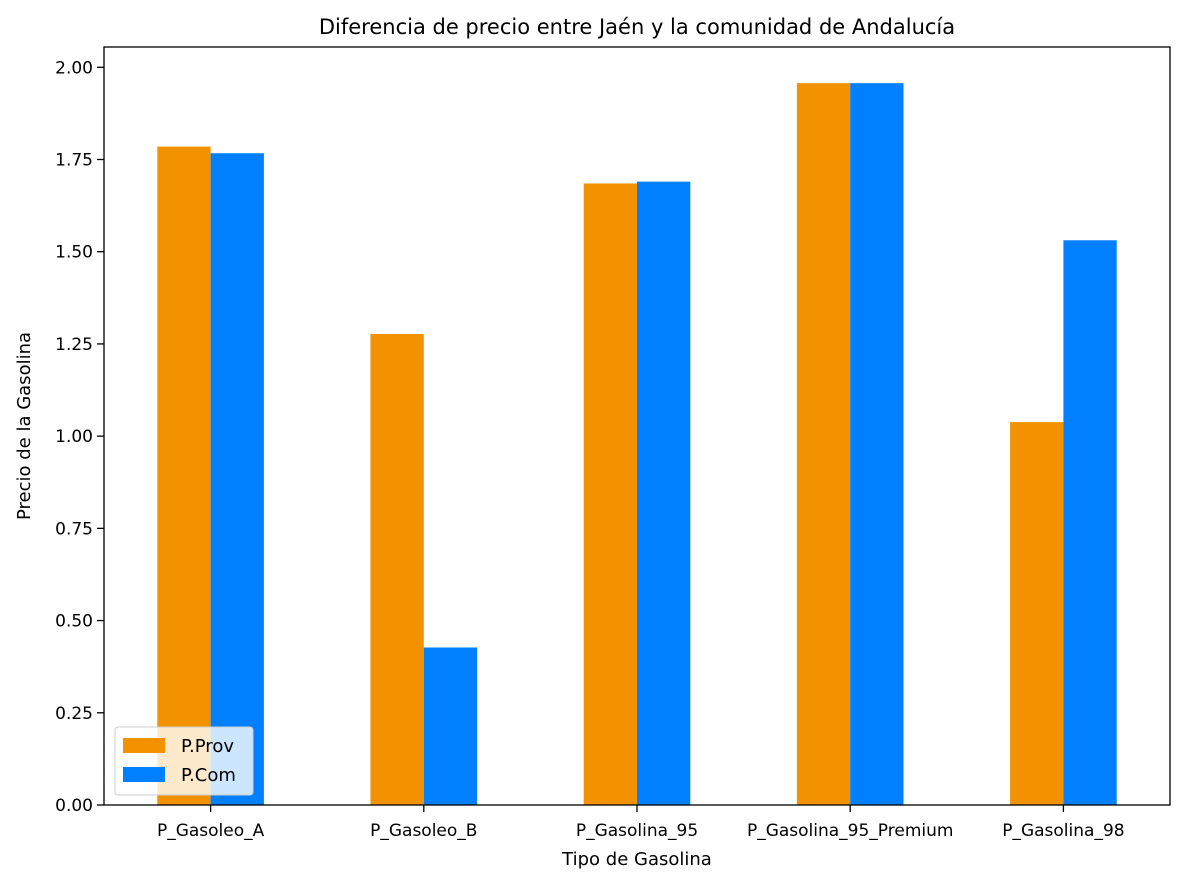 This screenshot has width=1185, height=885. What do you see at coordinates (423, 831) in the screenshot?
I see `x-tick-label: P_Gasoleo_B` at bounding box center [423, 831].